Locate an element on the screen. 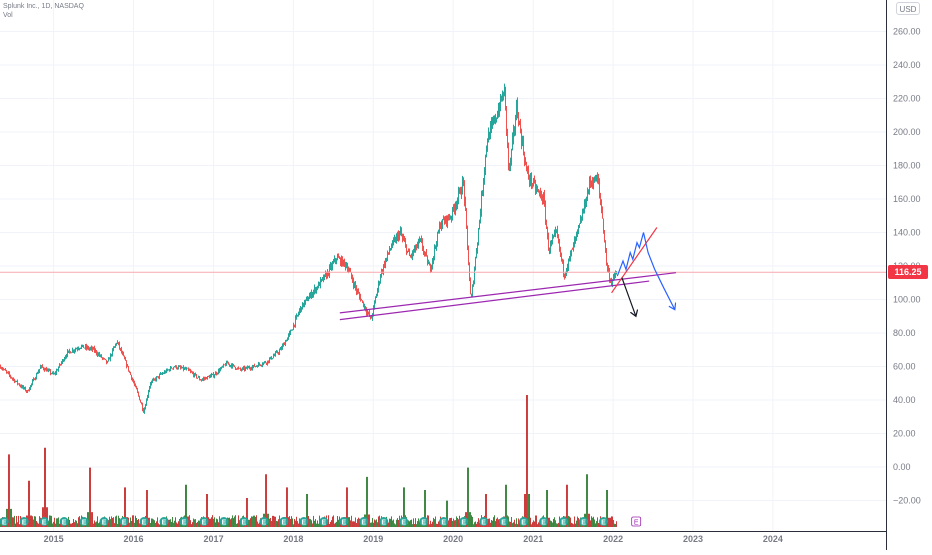 The width and height of the screenshot is (932, 555). drawing-projection_black is located at coordinates (628, 297).